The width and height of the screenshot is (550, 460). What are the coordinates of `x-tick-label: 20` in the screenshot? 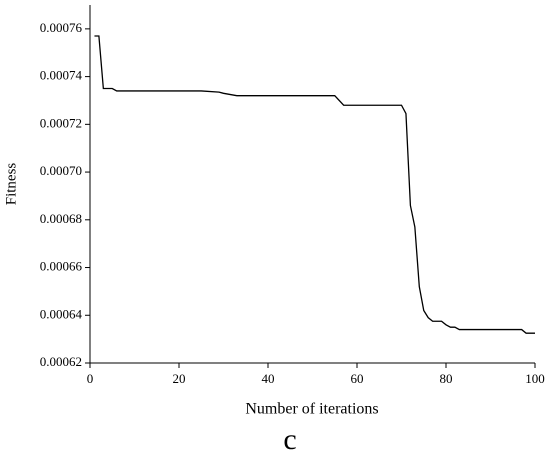 It's located at (179, 378).